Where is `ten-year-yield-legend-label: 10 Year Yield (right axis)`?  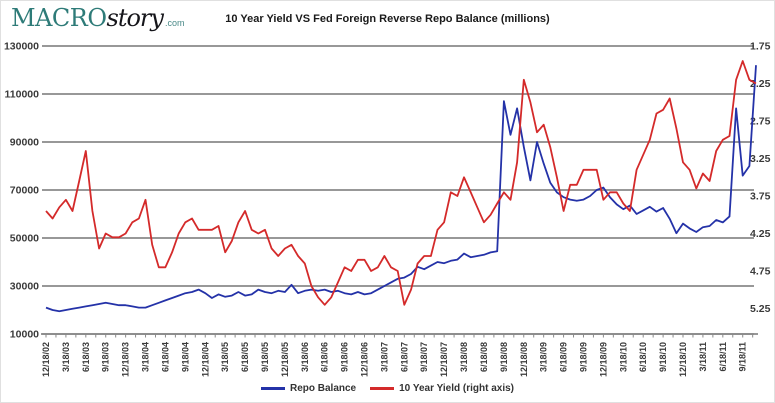
ten-year-yield-legend-label: 10 Year Yield (right axis) is located at coordinates (456, 388).